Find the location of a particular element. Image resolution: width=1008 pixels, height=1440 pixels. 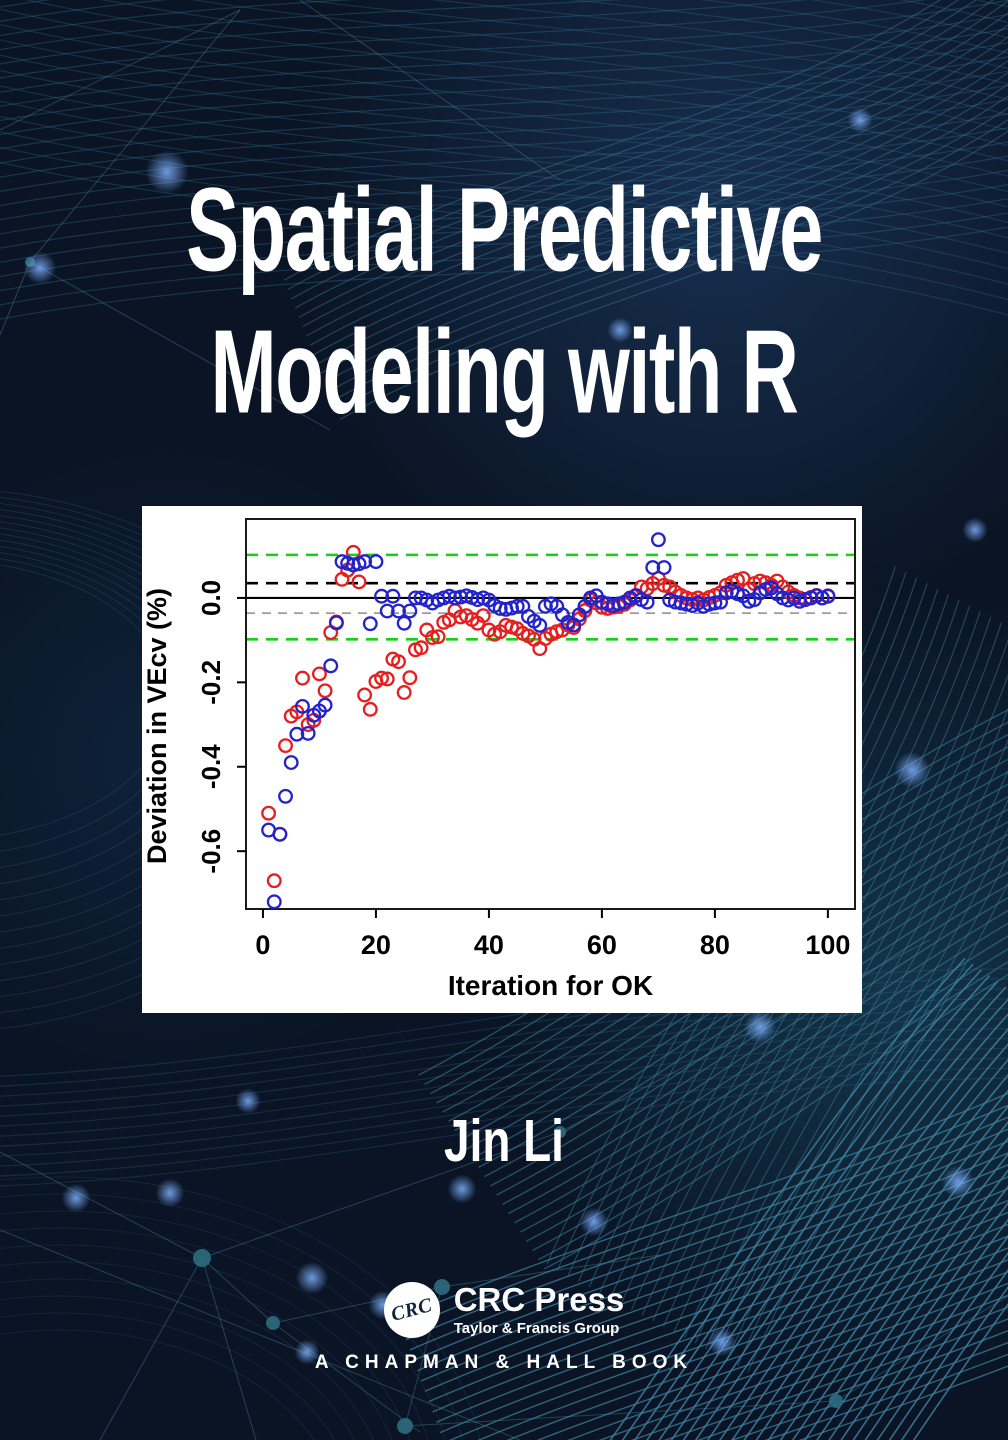

y-tick-label: -0.6 is located at coordinates (211, 851).